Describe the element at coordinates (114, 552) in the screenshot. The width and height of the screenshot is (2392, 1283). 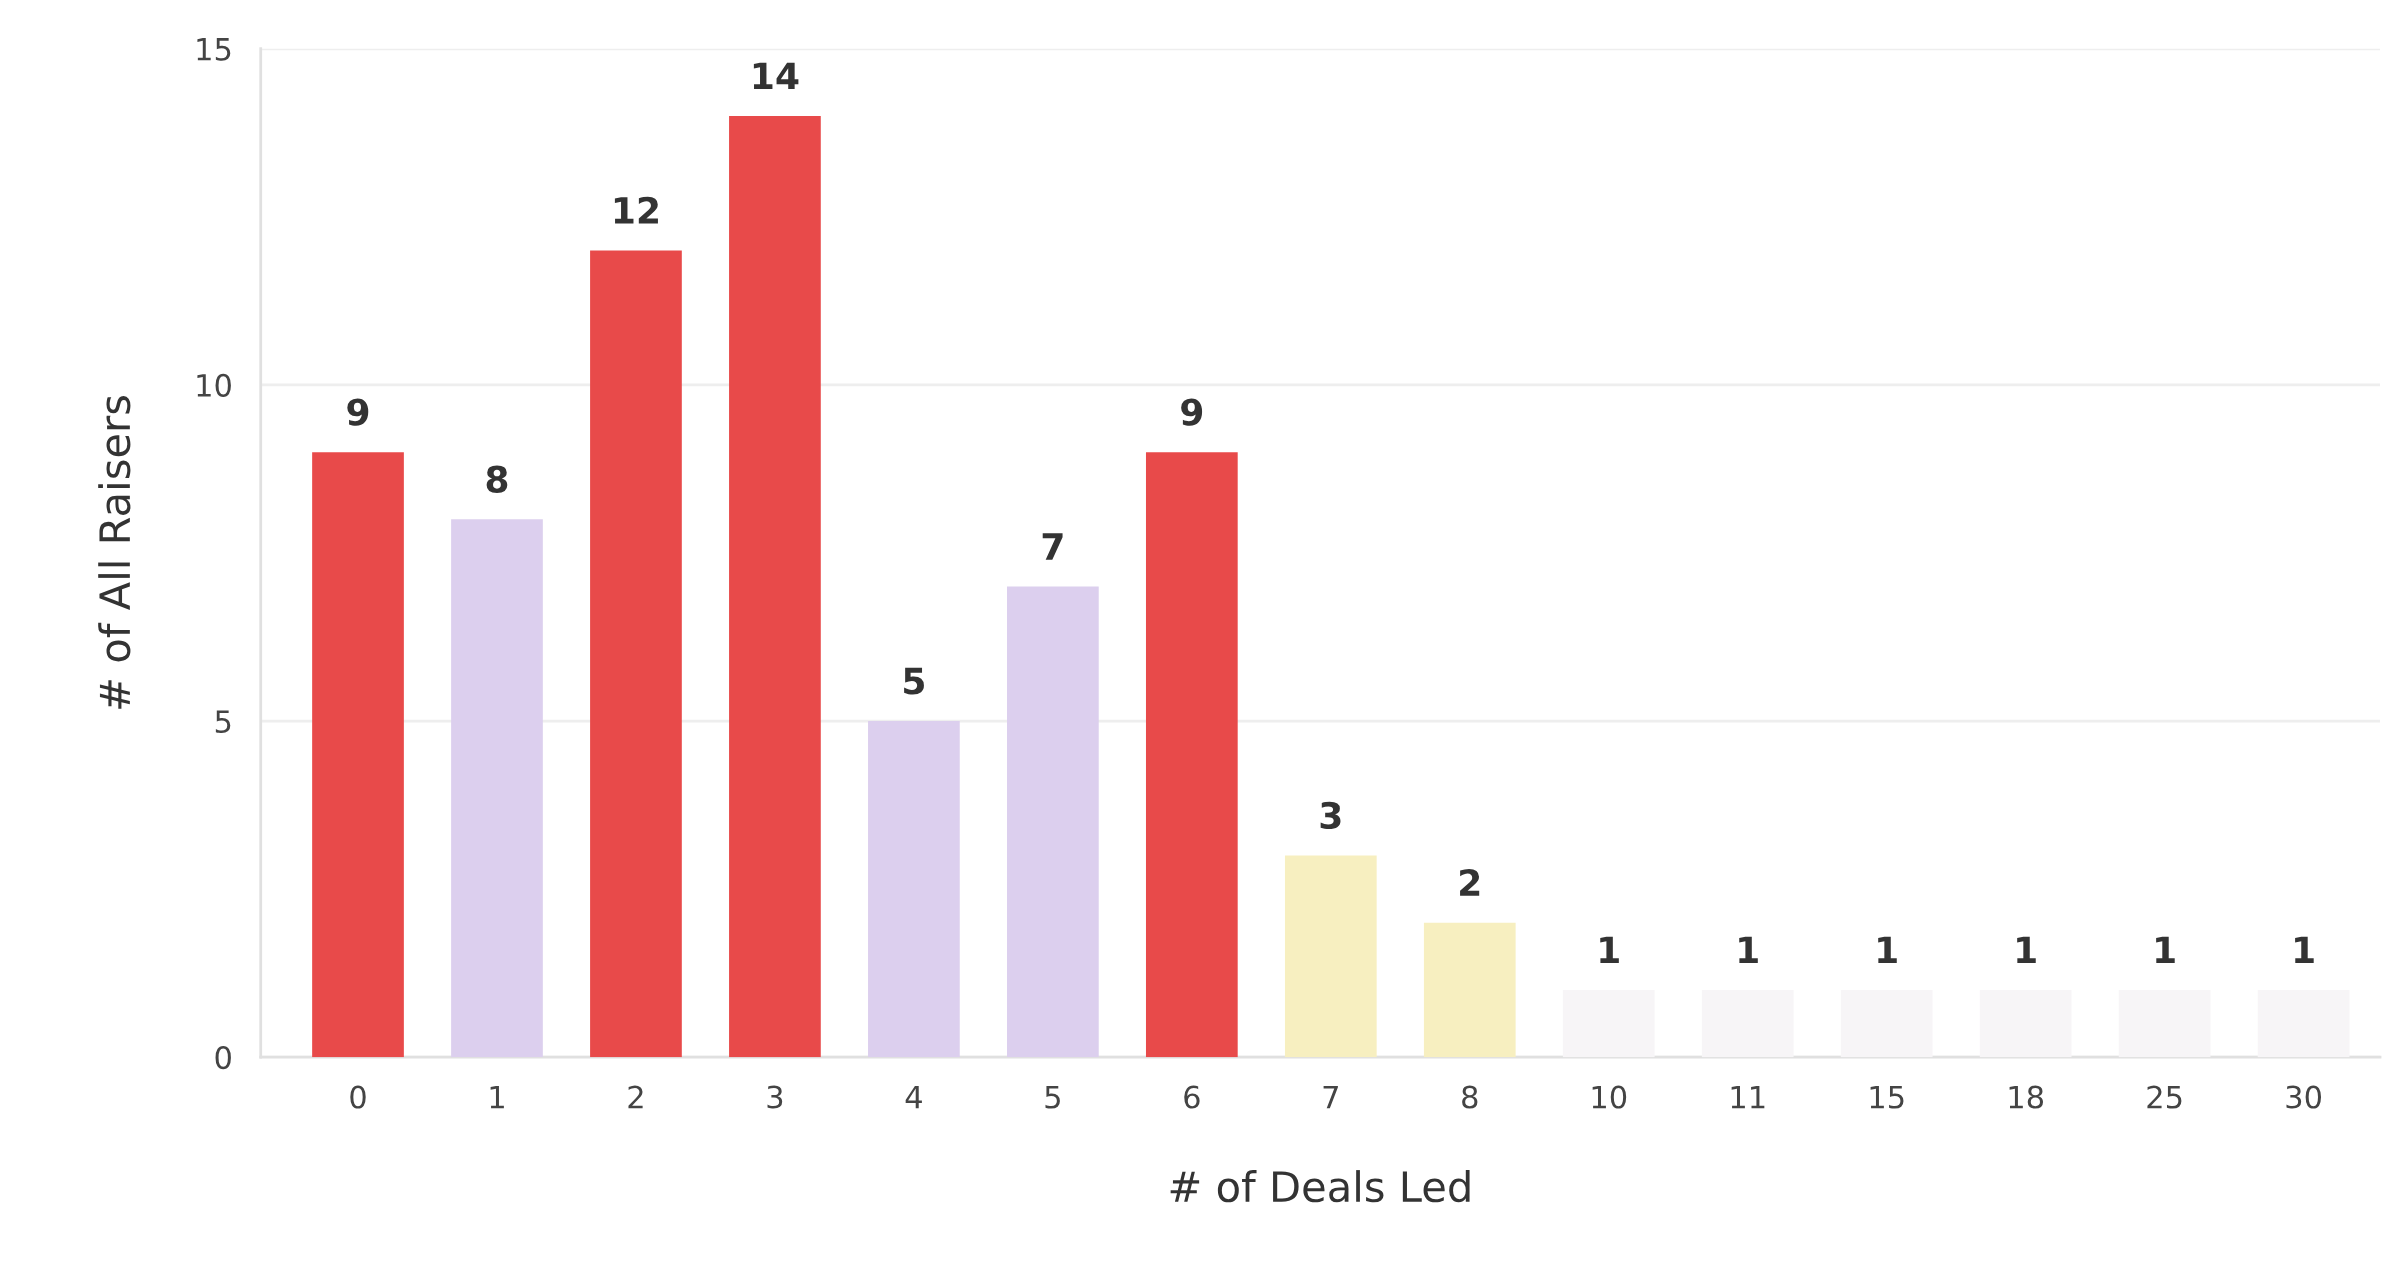
I see `y-axis-title: # of All Raisers` at that location.